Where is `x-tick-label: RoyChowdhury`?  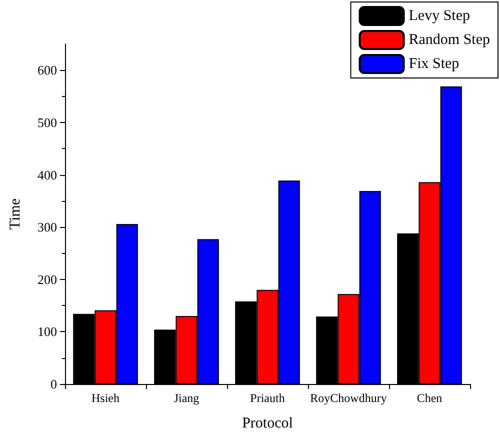
x-tick-label: RoyChowdhury is located at coordinates (348, 398).